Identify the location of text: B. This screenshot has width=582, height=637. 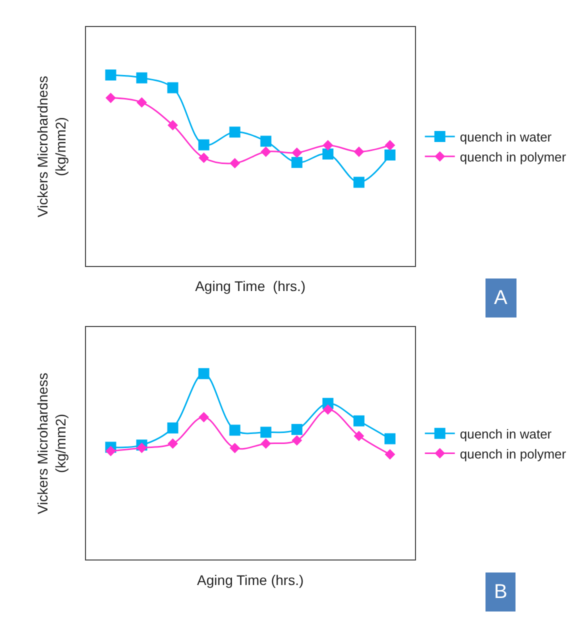
(501, 592).